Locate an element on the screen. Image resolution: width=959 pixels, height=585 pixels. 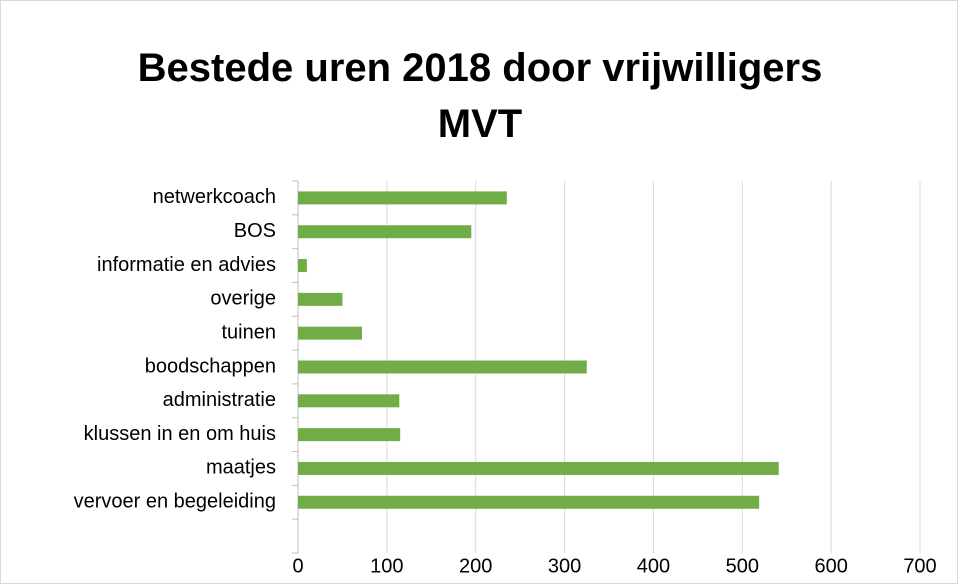
chart-title: Bestede uren 2018 door vrijwilligers MVT is located at coordinates (480, 96).